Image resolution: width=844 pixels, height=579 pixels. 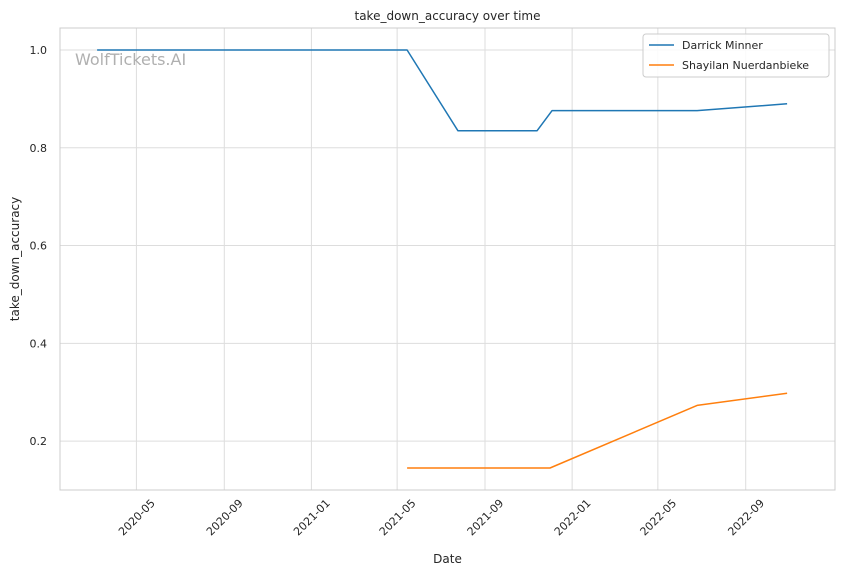 What do you see at coordinates (39, 148) in the screenshot?
I see `y-tick-label: 0.8` at bounding box center [39, 148].